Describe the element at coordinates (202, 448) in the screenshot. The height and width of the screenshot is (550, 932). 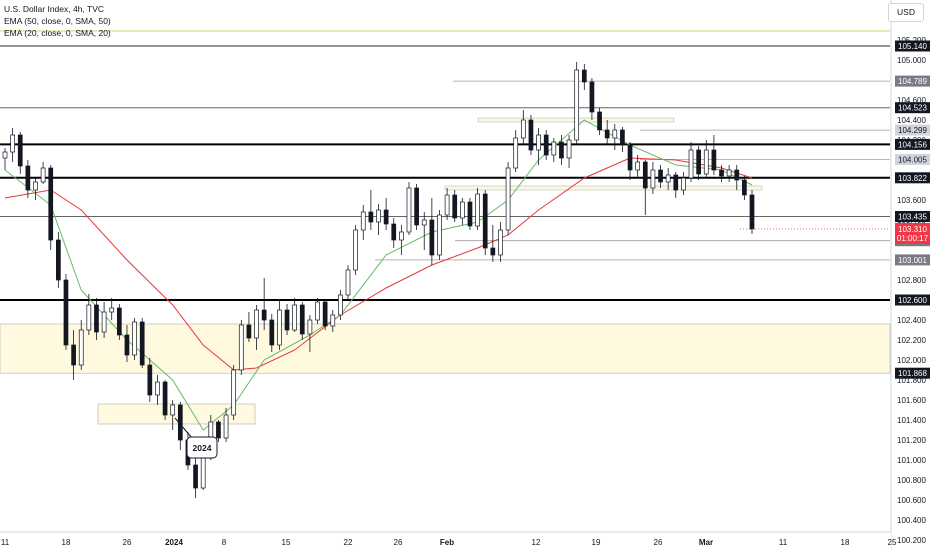
I see `callout-label: 2024` at that location.